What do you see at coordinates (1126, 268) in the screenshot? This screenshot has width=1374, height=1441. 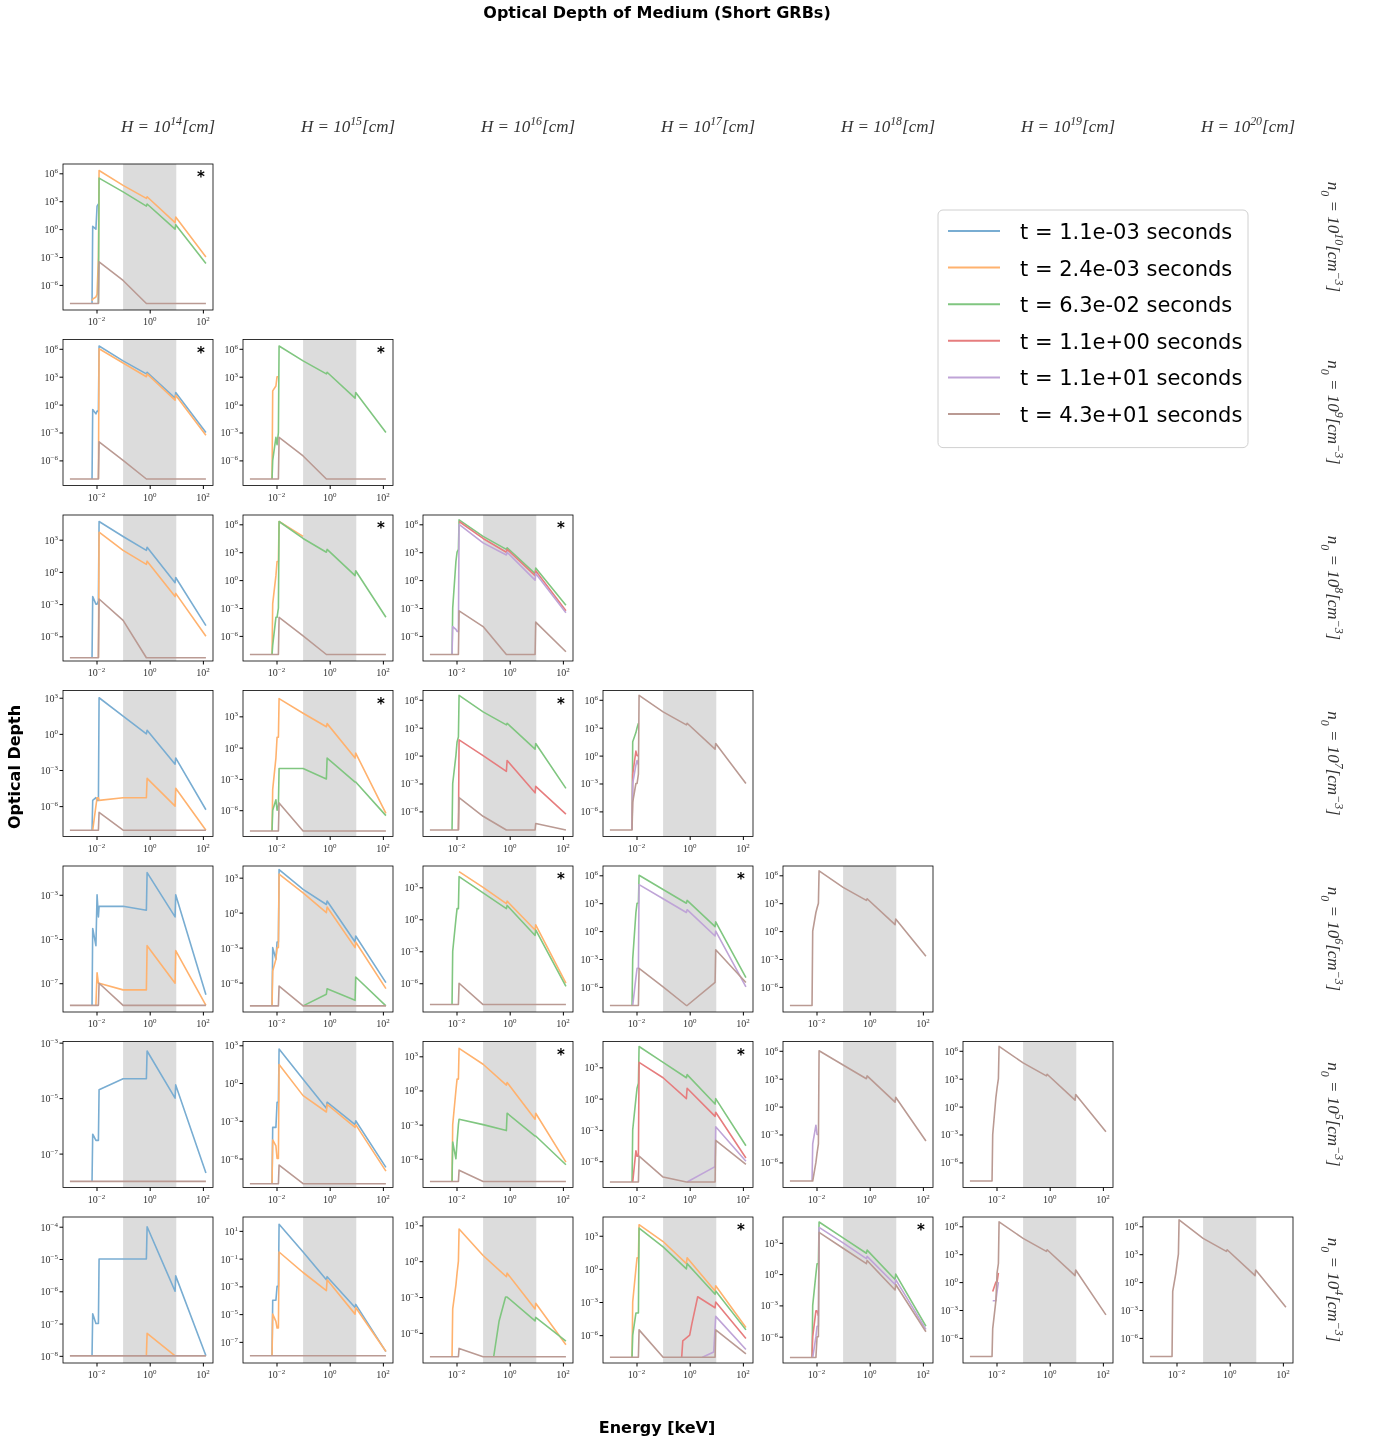 I see `legend-label: t = 2.4e-03 seconds` at bounding box center [1126, 268].